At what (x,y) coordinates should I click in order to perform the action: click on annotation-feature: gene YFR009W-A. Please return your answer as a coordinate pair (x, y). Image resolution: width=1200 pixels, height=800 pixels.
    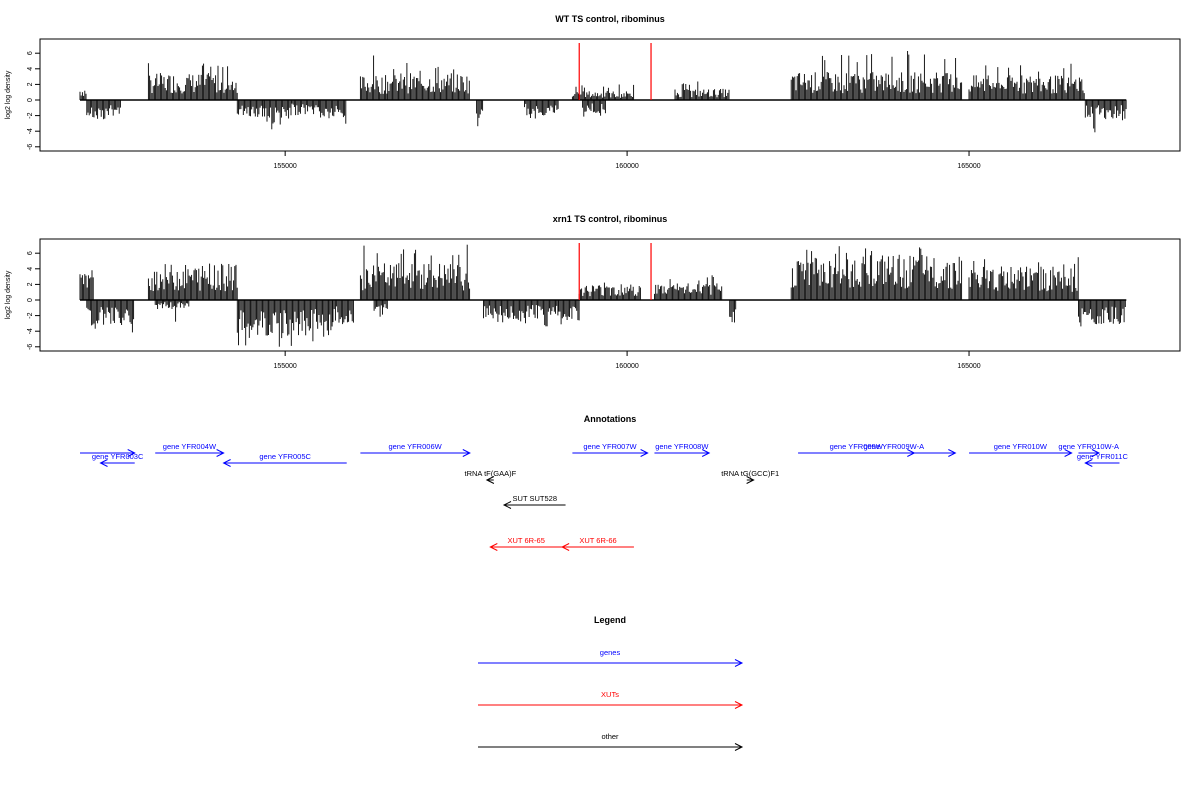
    Looking at the image, I should click on (894, 449).